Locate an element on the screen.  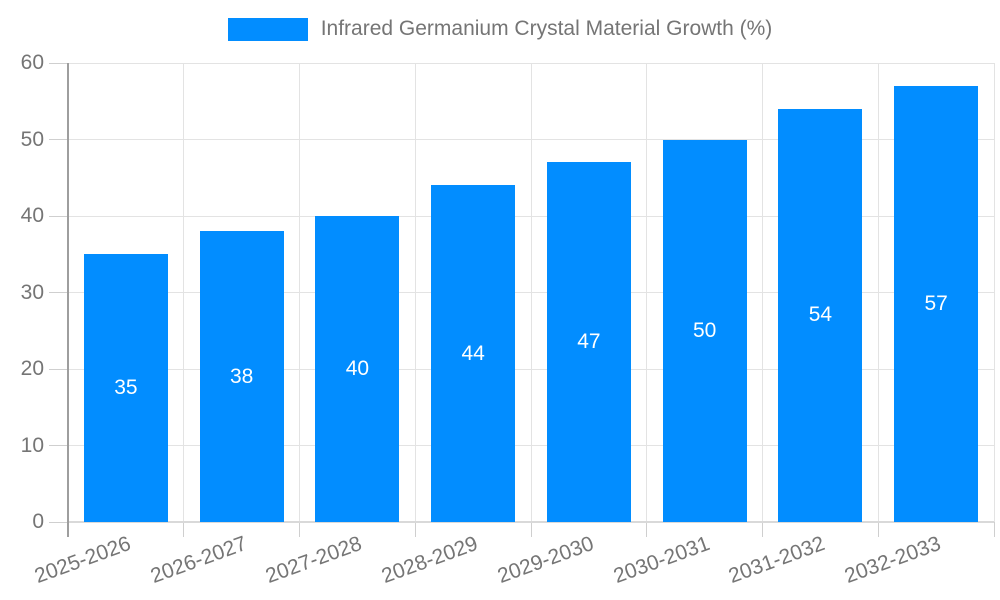
bar: 44 is located at coordinates (473, 353).